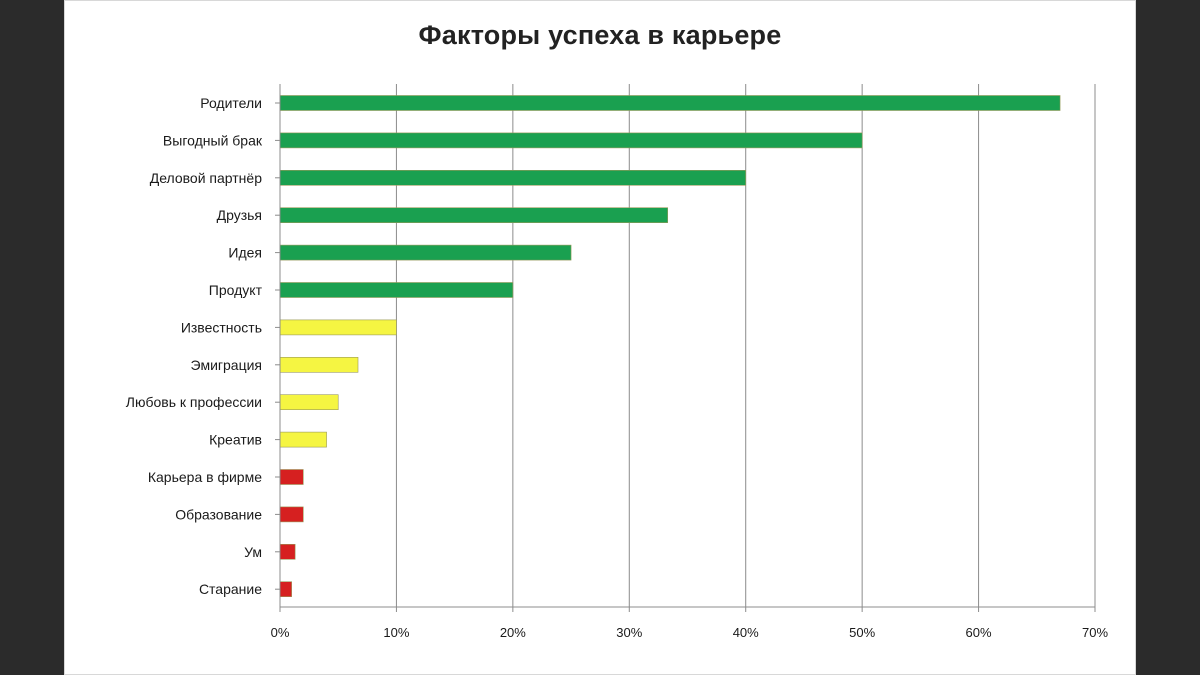 This screenshot has width=1200, height=675. I want to click on category-label: Карьера в фирме, so click(205, 477).